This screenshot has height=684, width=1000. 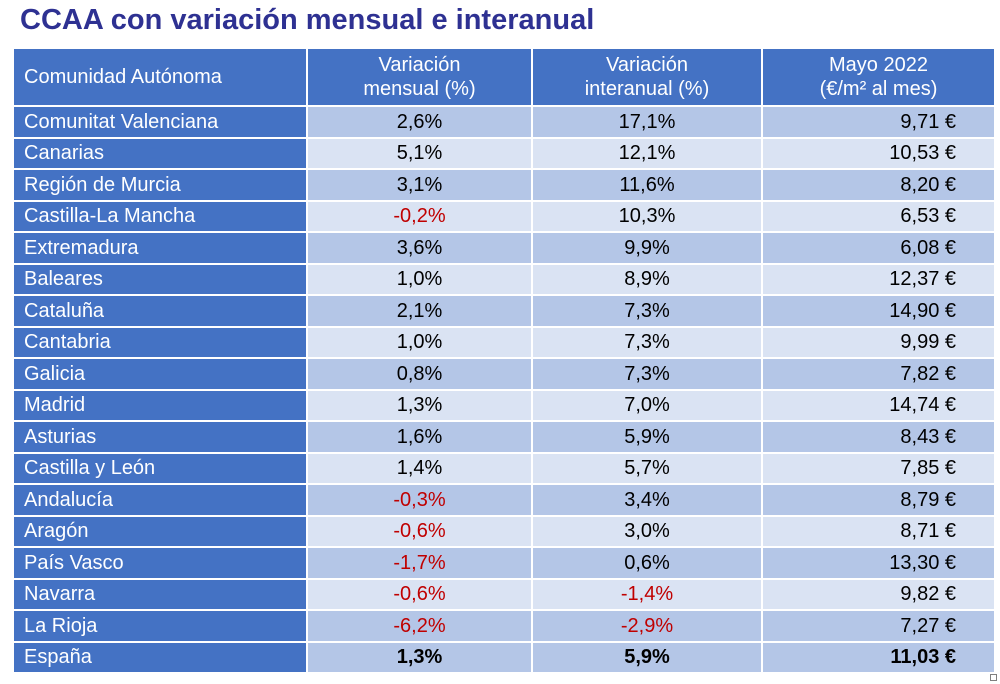 I want to click on table-row: Castilla y León 1,4% 5,7% 7,85 €, so click(x=504, y=468).